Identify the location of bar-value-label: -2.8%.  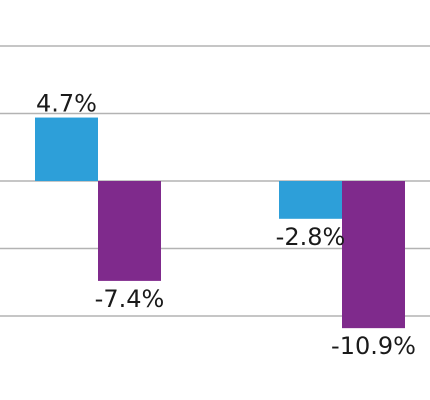
(311, 237).